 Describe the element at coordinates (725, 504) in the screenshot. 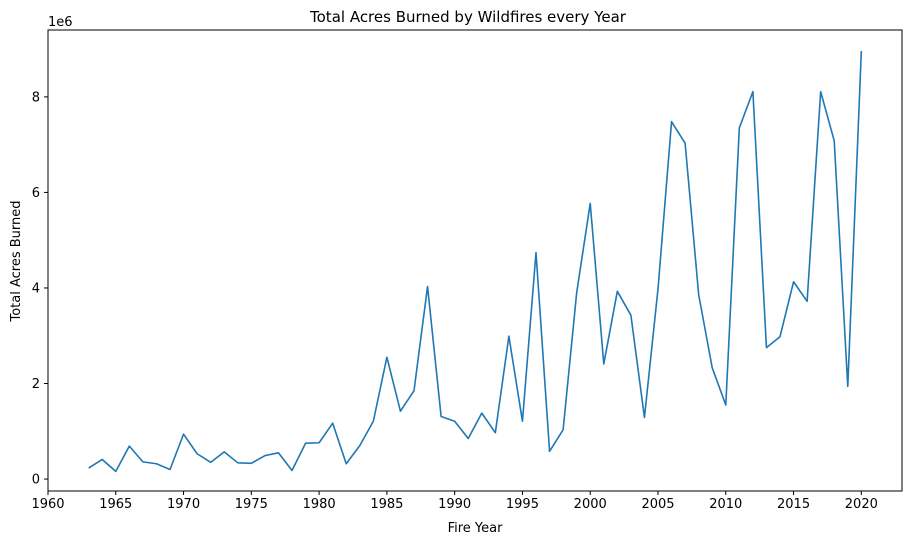

I see `x-tick-label: 2010` at that location.